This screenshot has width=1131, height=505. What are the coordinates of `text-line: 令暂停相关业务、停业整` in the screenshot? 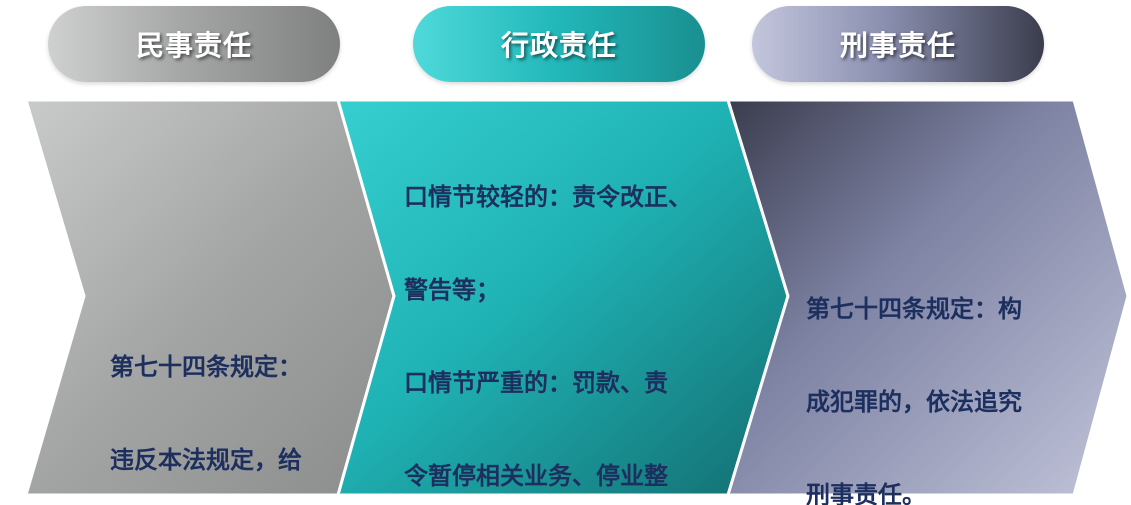 It's located at (536, 476).